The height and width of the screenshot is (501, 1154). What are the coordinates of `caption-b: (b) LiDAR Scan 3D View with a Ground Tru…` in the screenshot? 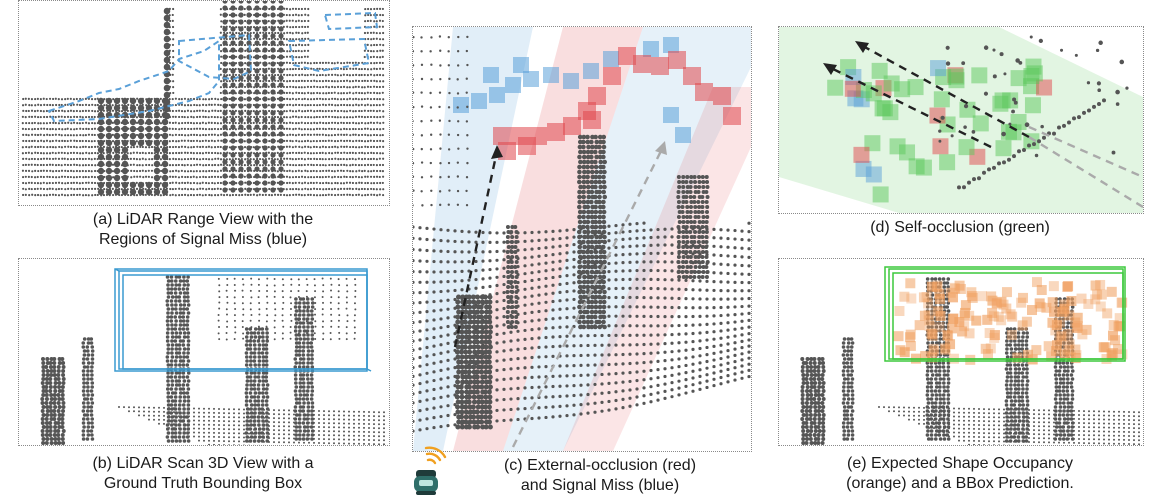 It's located at (203, 474).